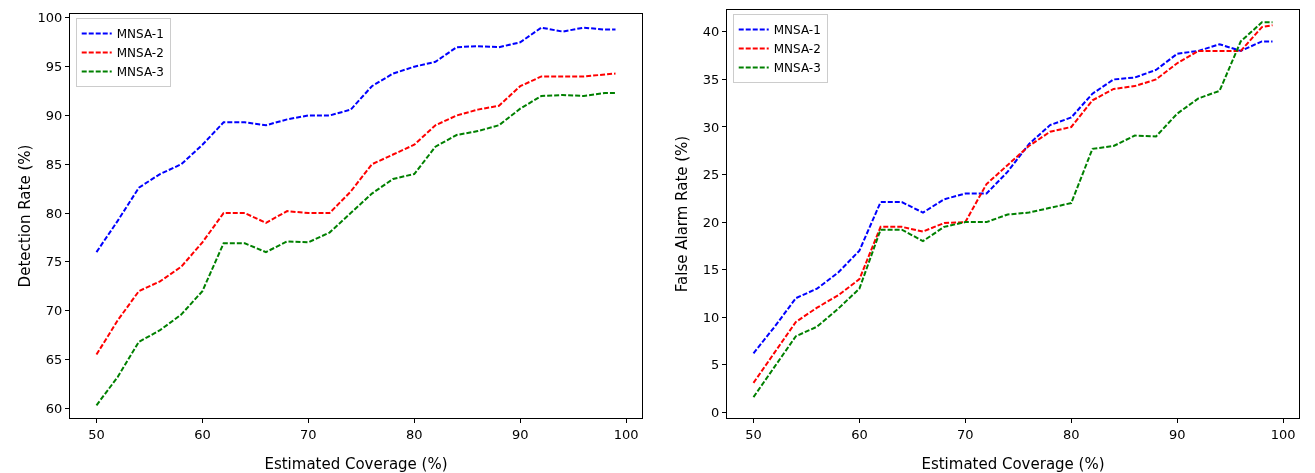  Describe the element at coordinates (715, 412) in the screenshot. I see `y-tick-label: 0` at that location.